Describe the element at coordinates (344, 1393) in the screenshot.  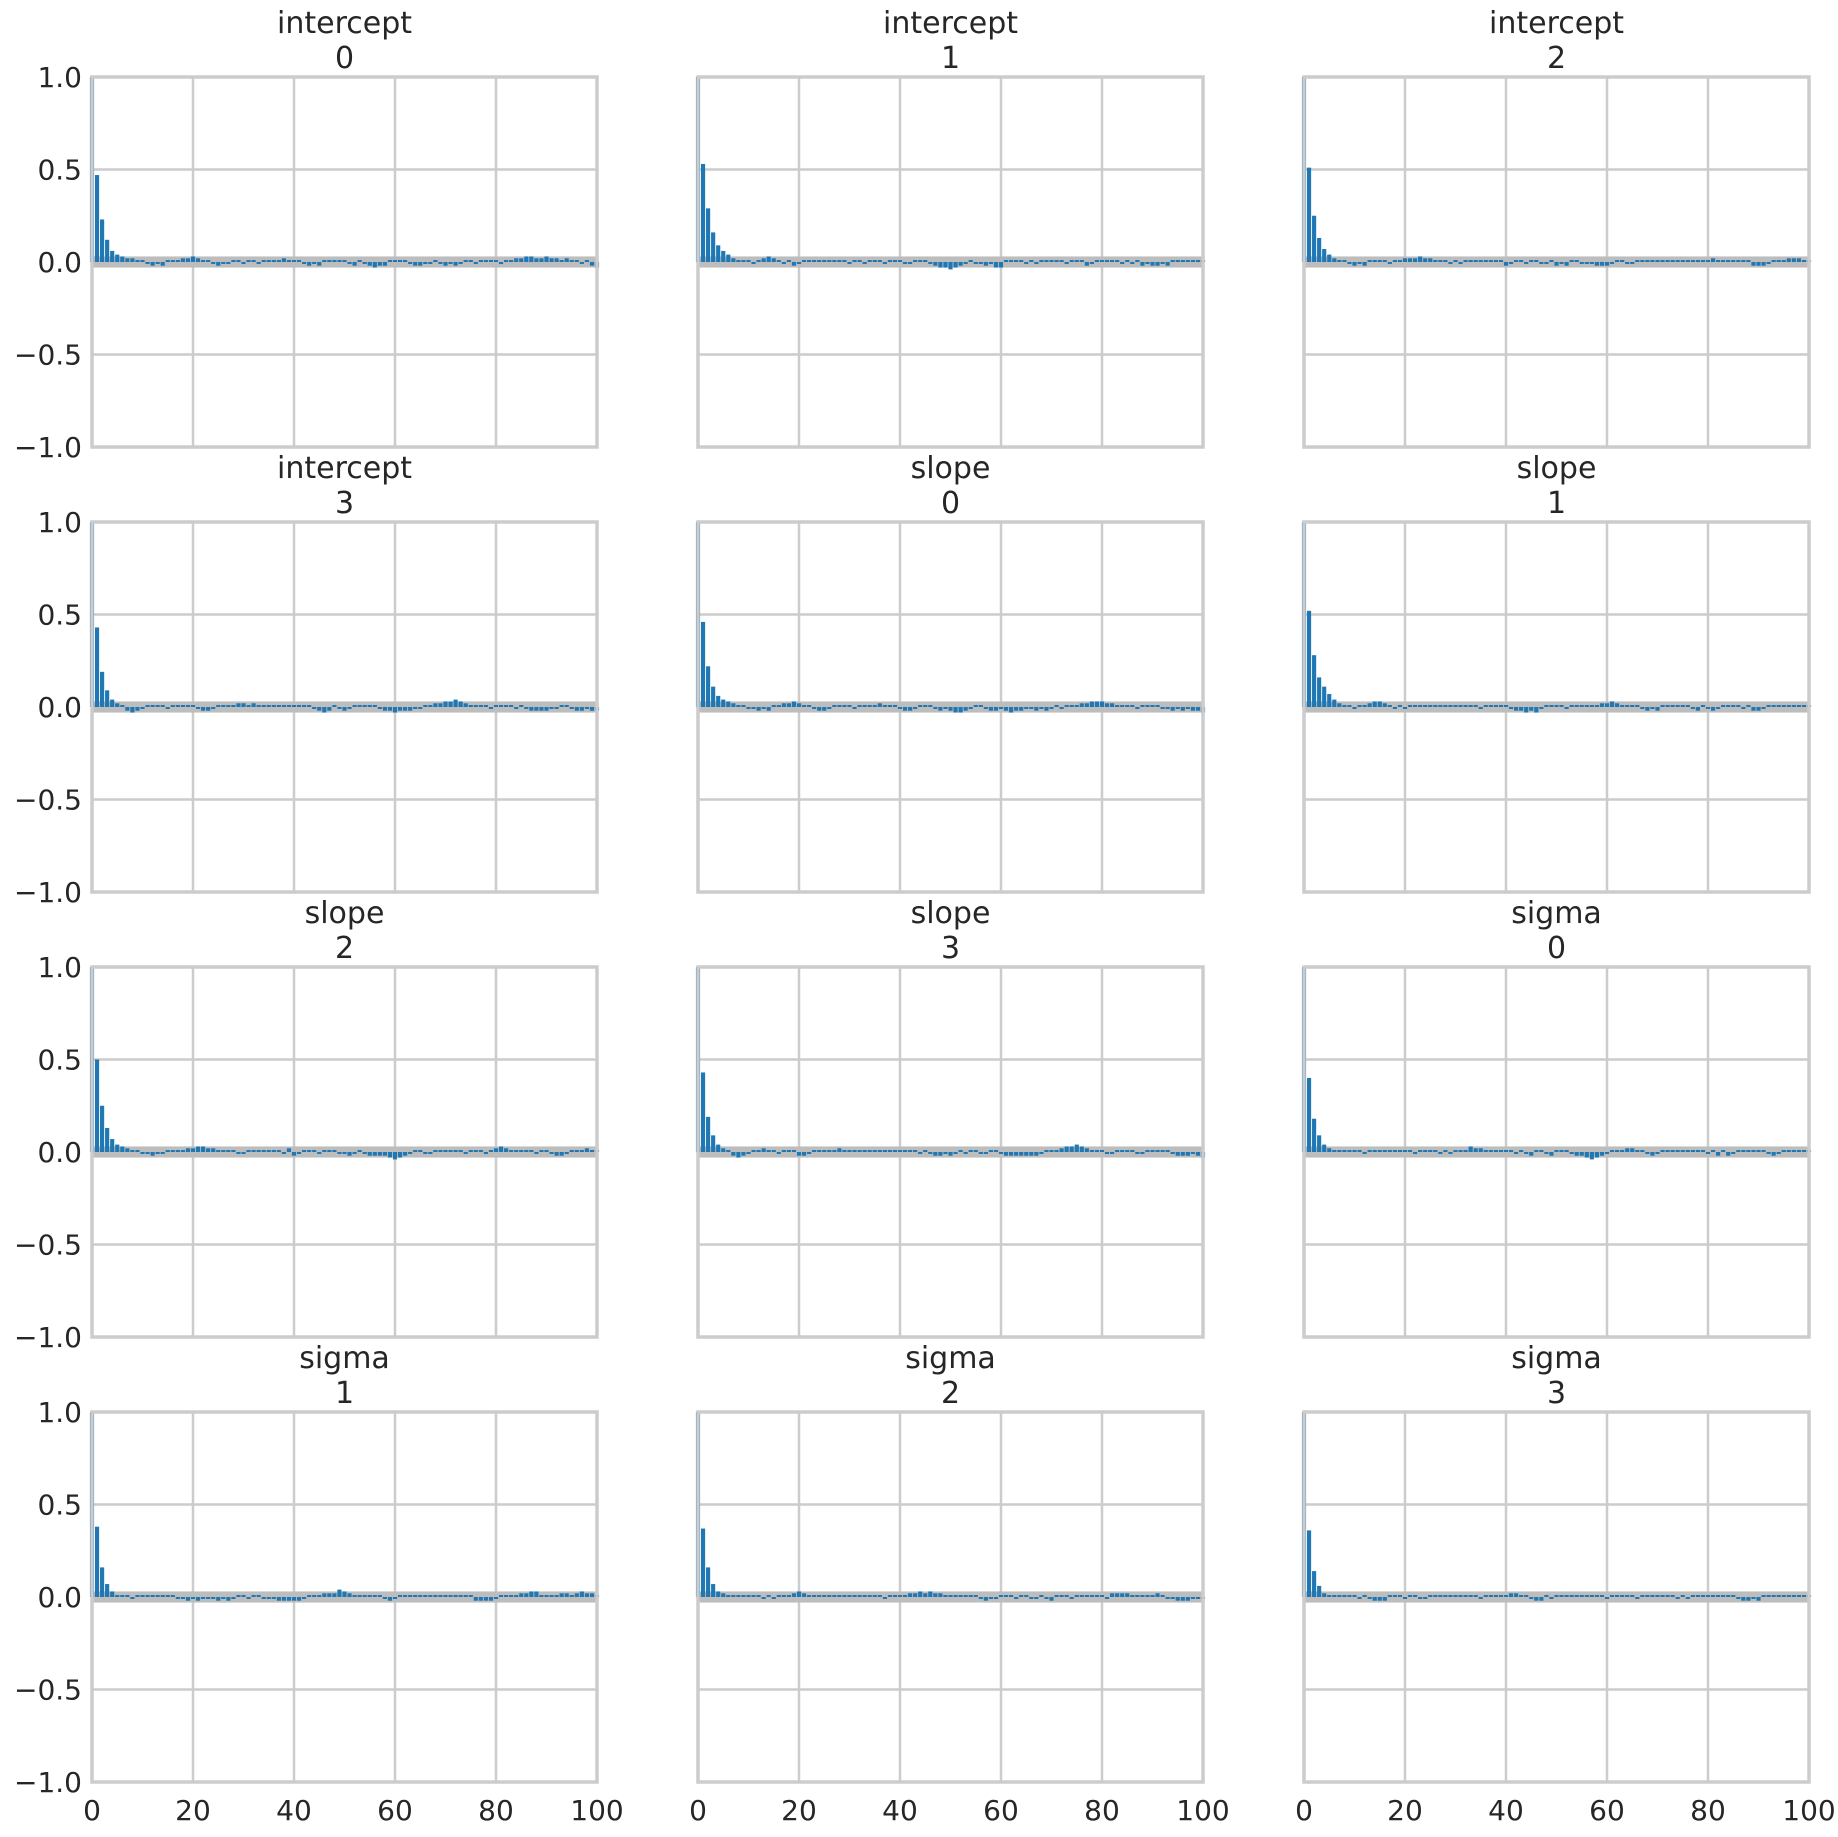
I see `panel-title-index: 1` at that location.